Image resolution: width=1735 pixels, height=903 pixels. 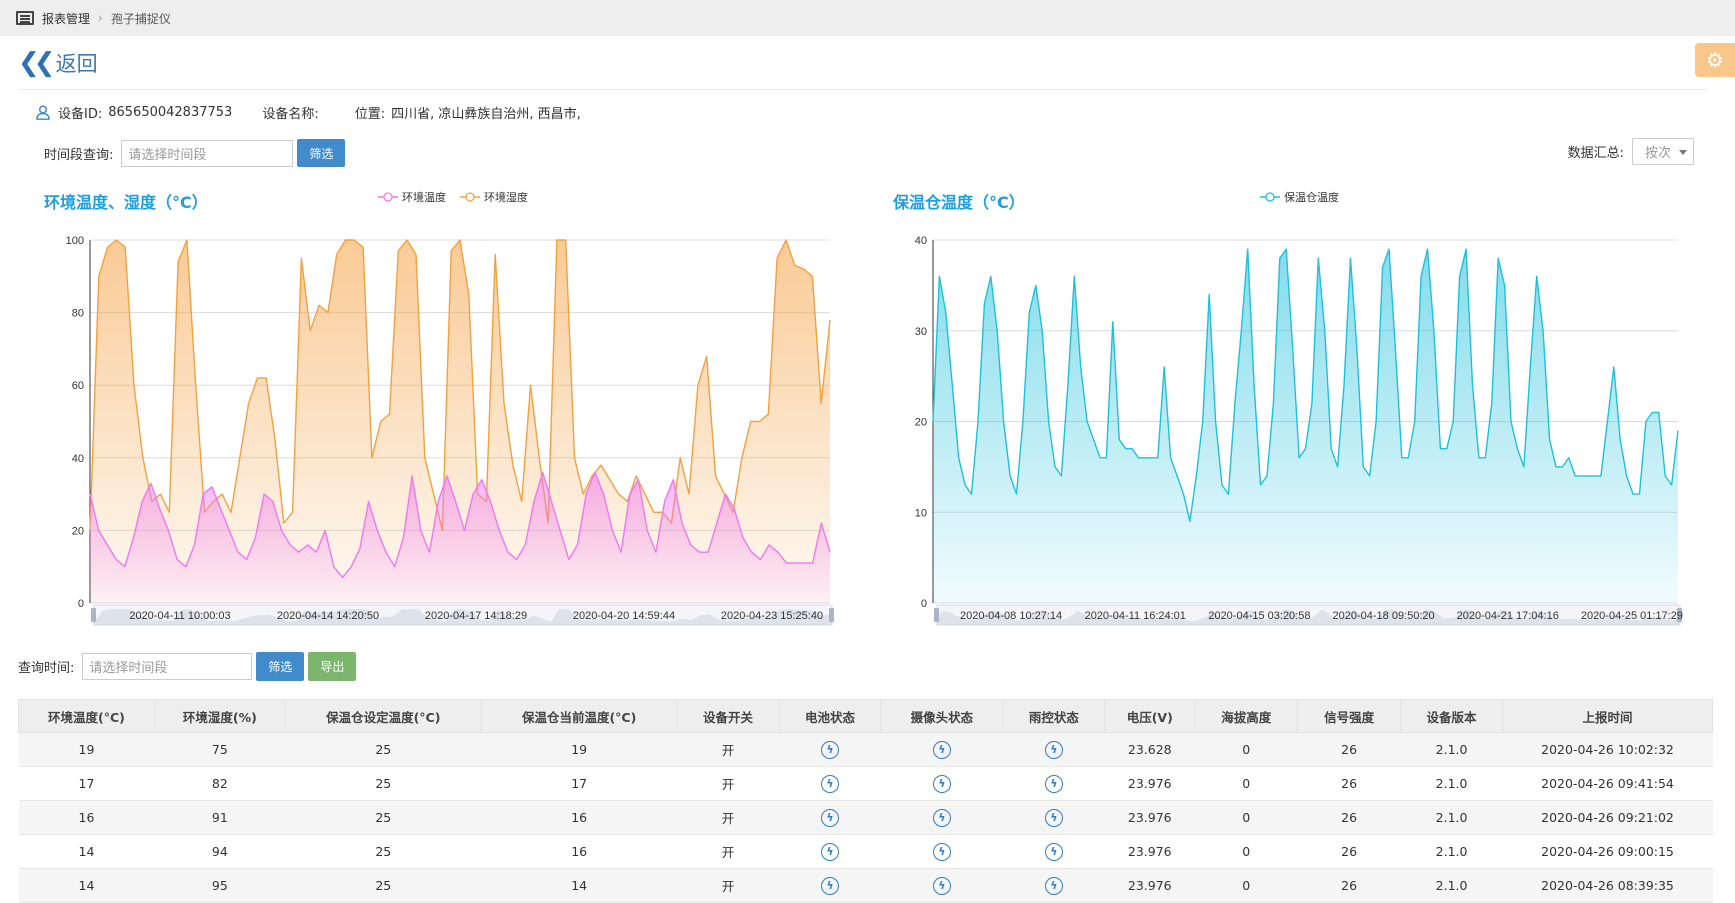 I want to click on gear-icon: ⚙, so click(x=1715, y=60).